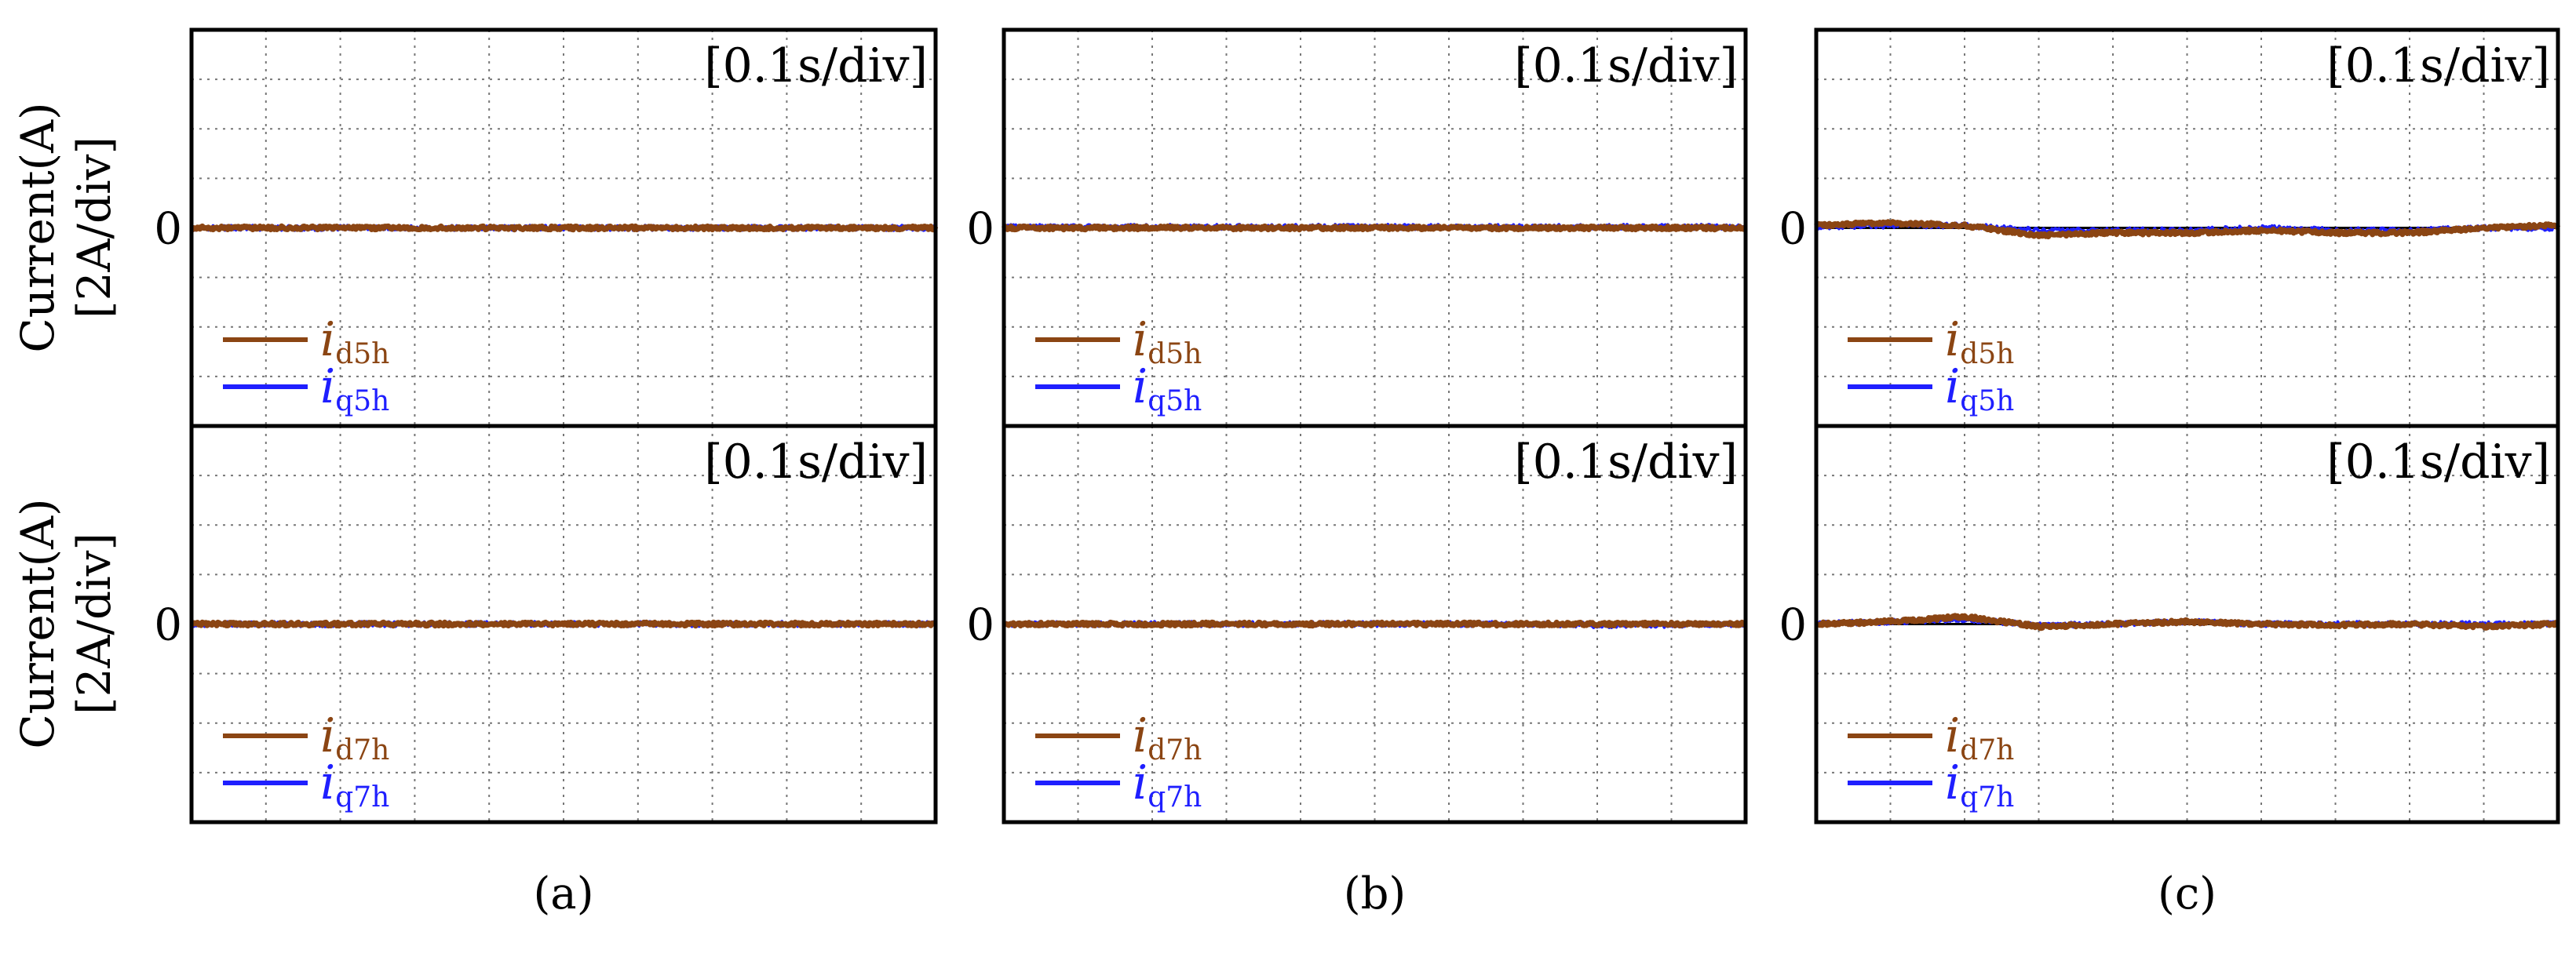 Image resolution: width=2576 pixels, height=961 pixels. I want to click on y-axis-label-7h: Current(A) [2A/div], so click(66, 623).